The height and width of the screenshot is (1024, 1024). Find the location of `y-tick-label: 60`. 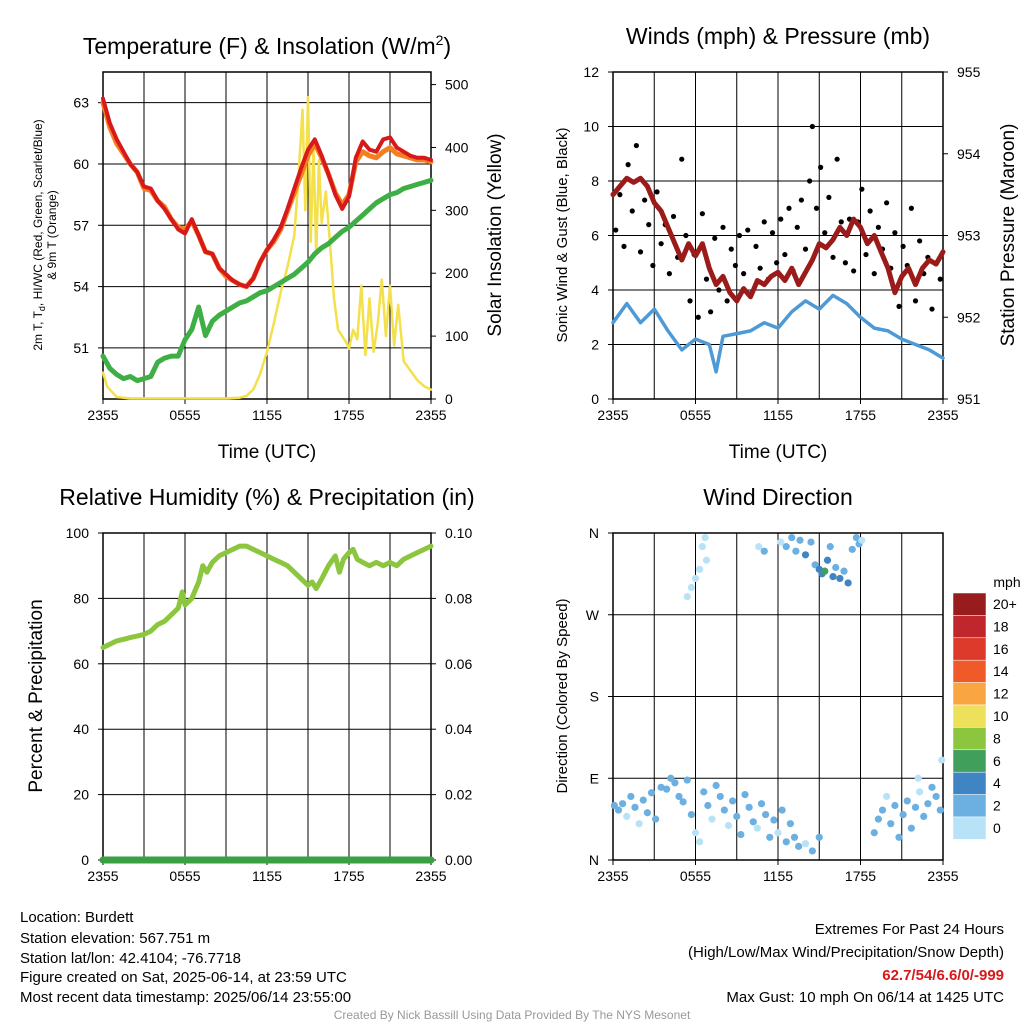

y-tick-label: 60 is located at coordinates (81, 664).